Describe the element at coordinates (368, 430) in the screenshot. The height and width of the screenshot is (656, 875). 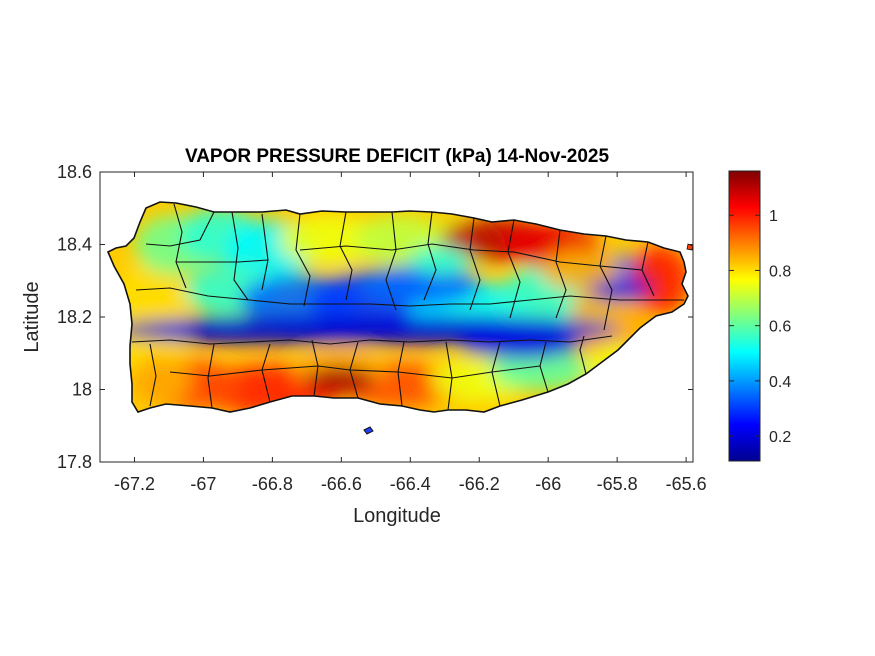
I see `caja-de-muertos-islet` at that location.